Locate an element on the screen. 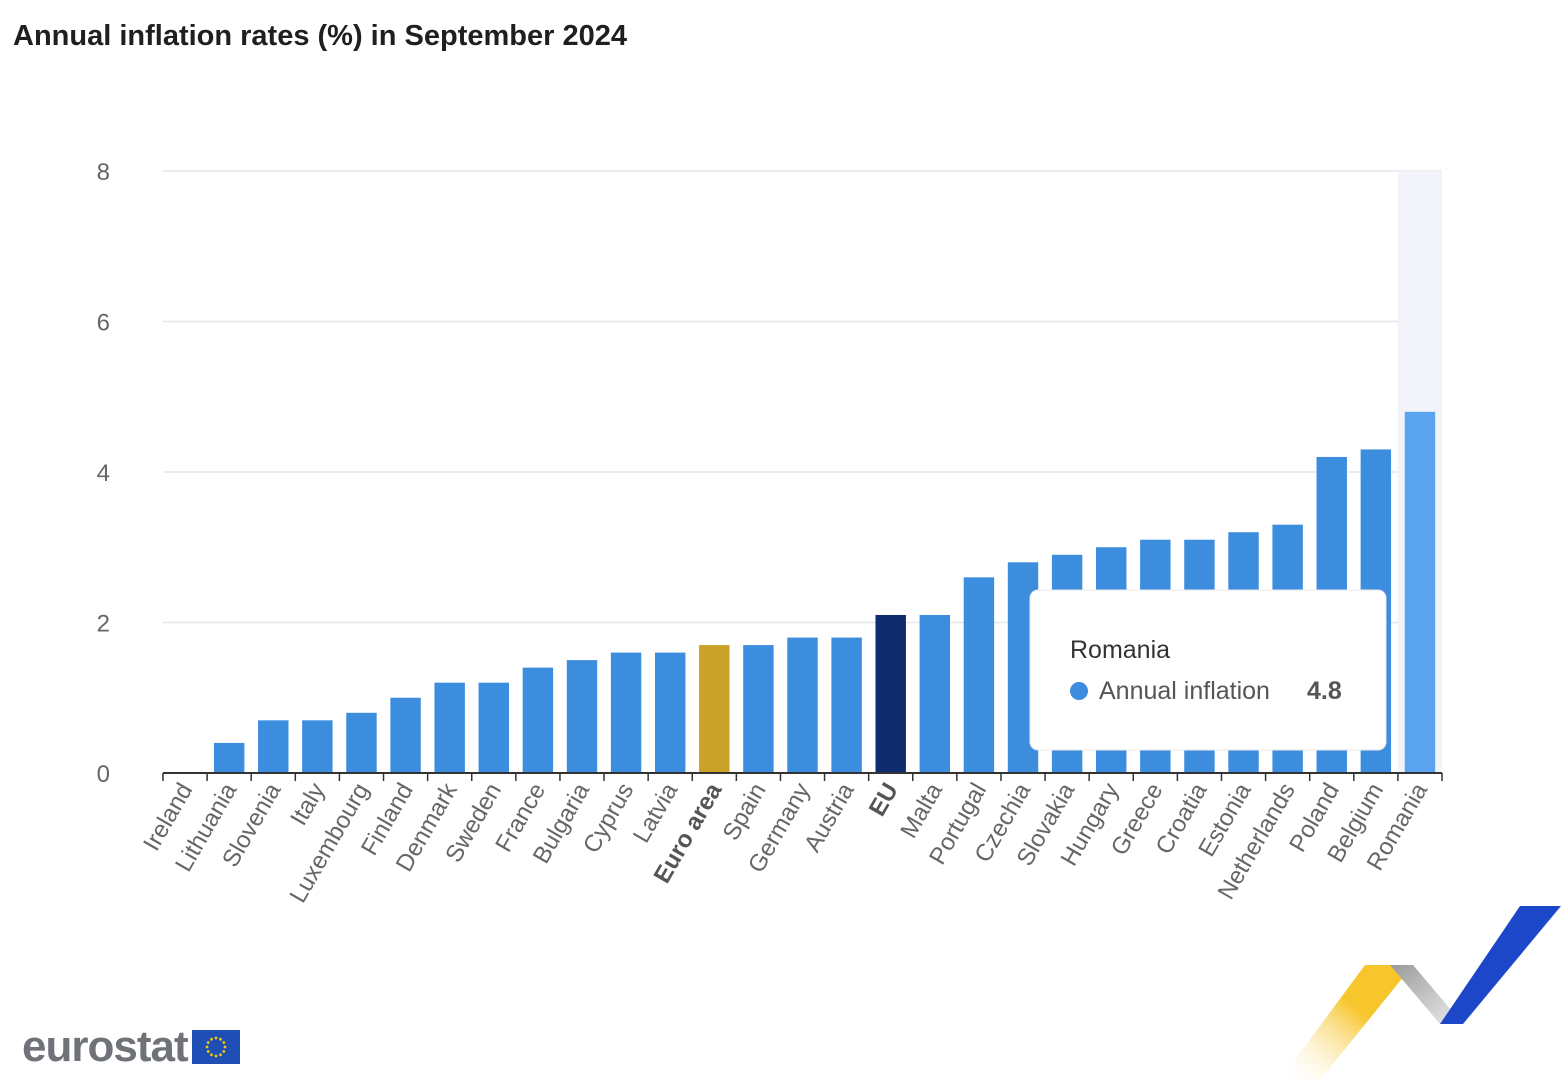 The image size is (1561, 1080). bar-malta is located at coordinates (935, 693).